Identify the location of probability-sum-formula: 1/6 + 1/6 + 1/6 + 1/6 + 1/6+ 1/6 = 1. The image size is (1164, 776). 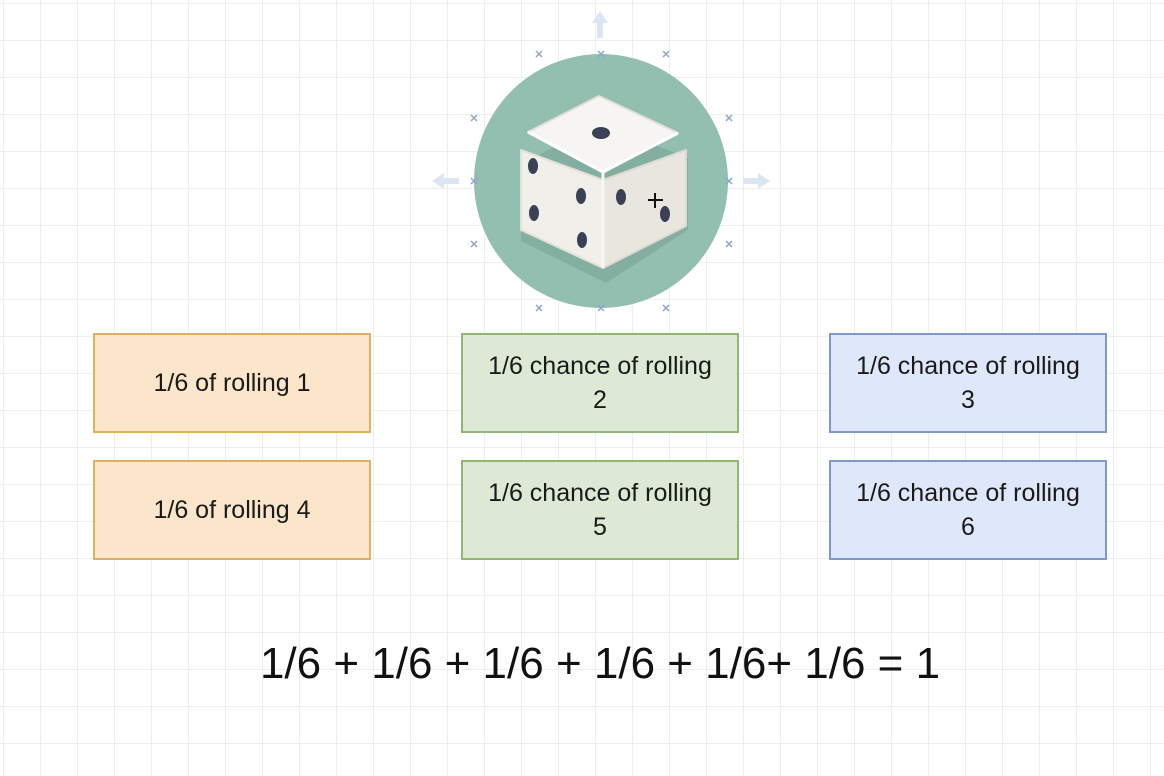
(600, 663).